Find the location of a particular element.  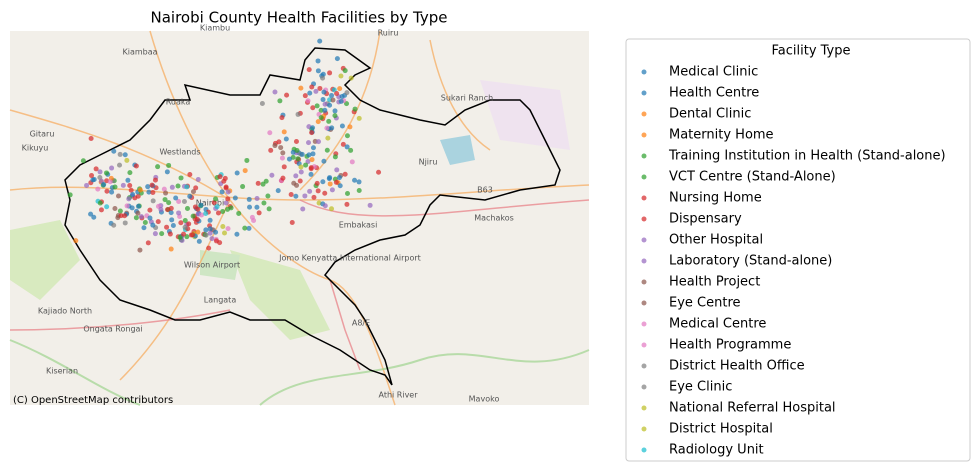

legend-label: Eye Clinic is located at coordinates (700, 387).